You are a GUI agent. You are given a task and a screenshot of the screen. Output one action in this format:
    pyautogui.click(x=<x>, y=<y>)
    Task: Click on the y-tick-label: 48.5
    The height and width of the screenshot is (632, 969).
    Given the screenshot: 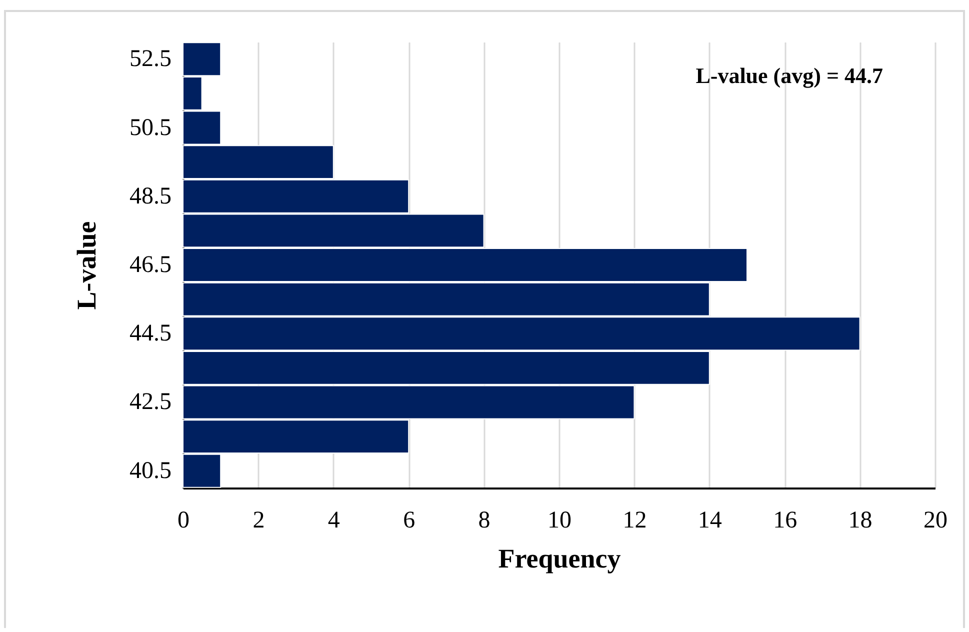 What is the action you would take?
    pyautogui.click(x=151, y=196)
    